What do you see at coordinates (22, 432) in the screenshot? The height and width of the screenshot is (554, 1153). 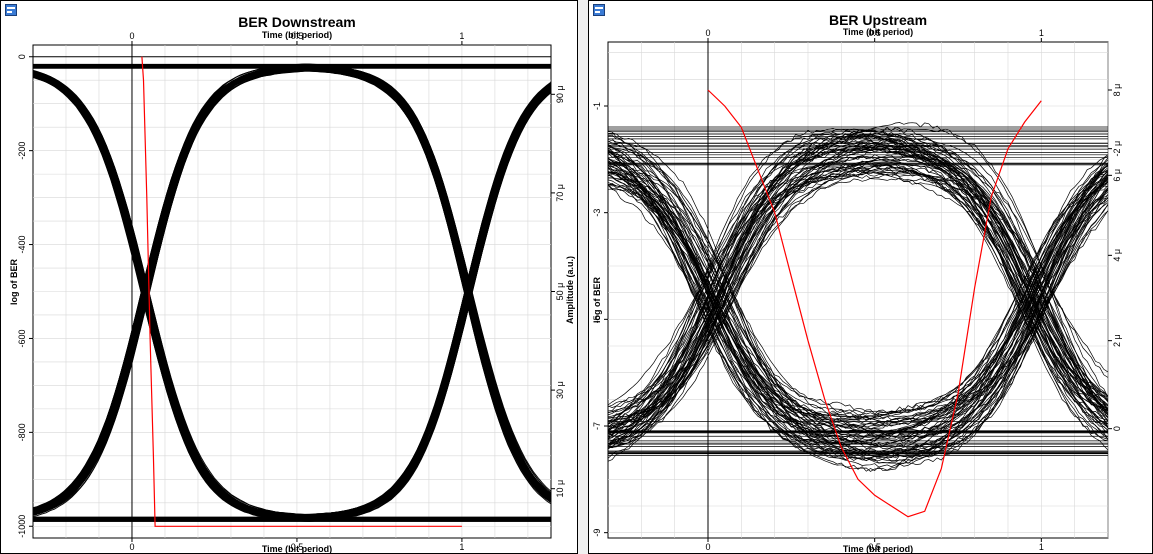 I see `y-tick-label-left: -800` at bounding box center [22, 432].